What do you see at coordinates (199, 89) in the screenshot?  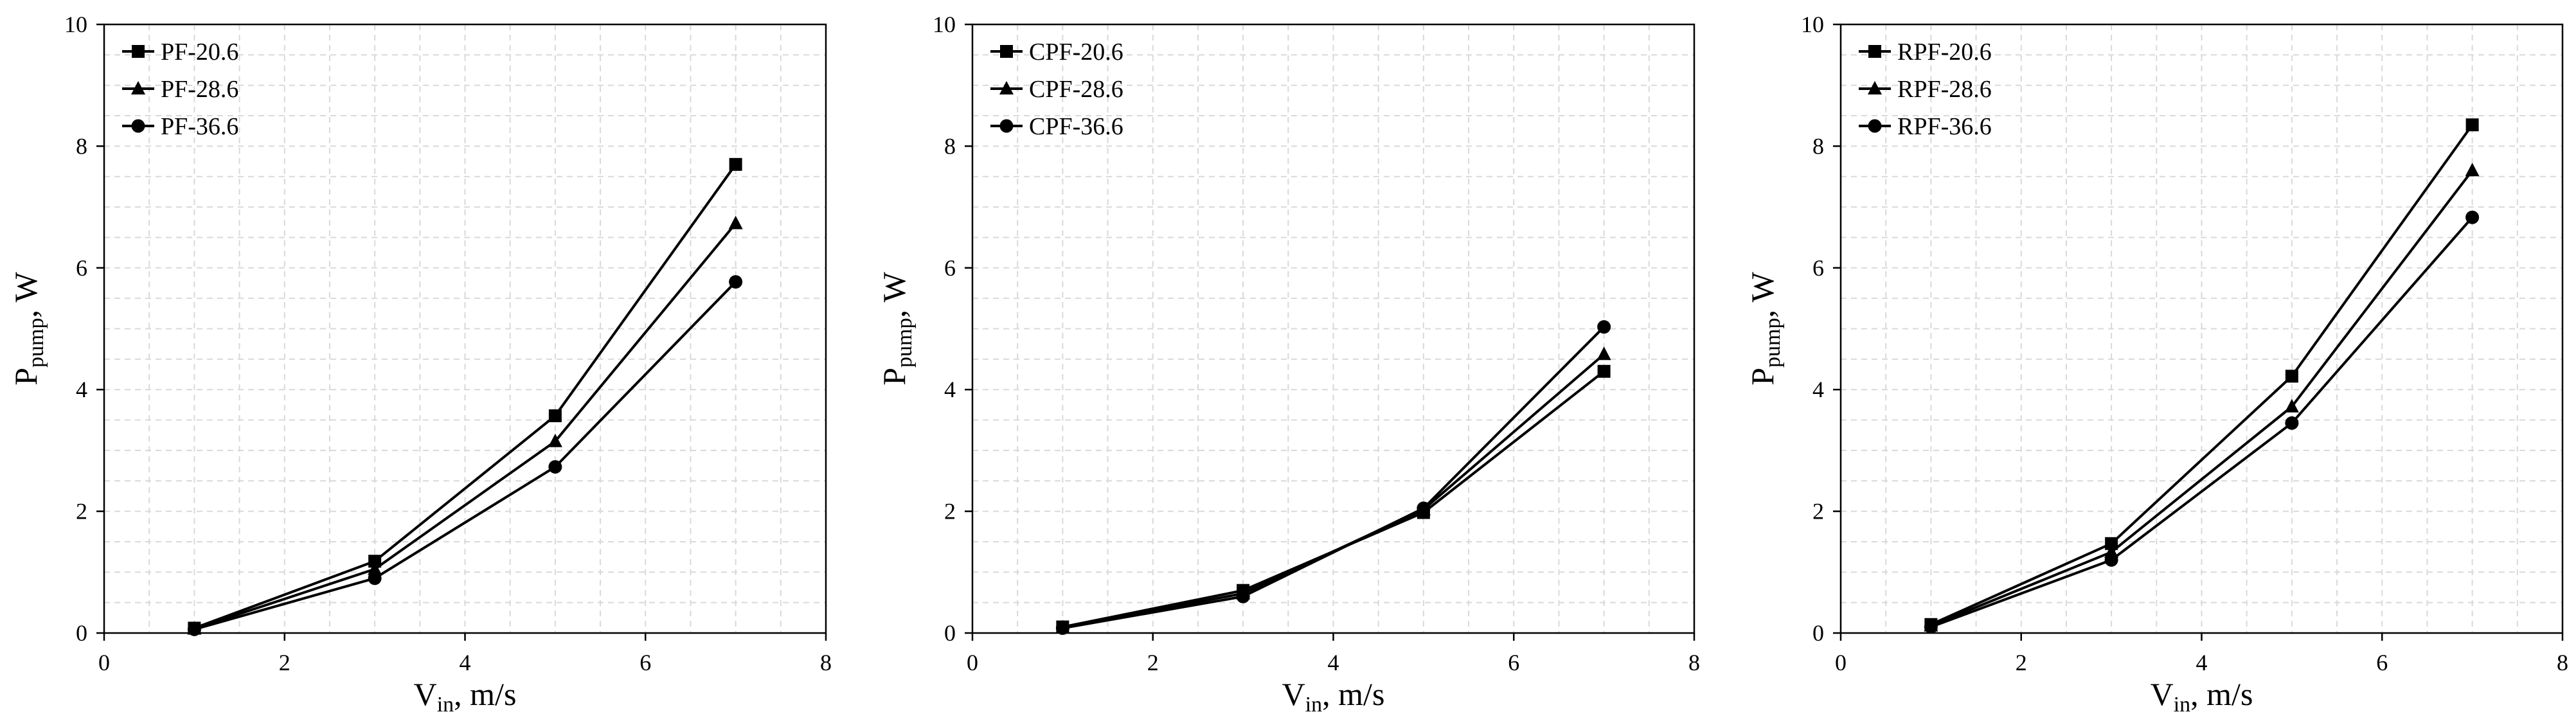 I see `legend-label: PF-28.6` at bounding box center [199, 89].